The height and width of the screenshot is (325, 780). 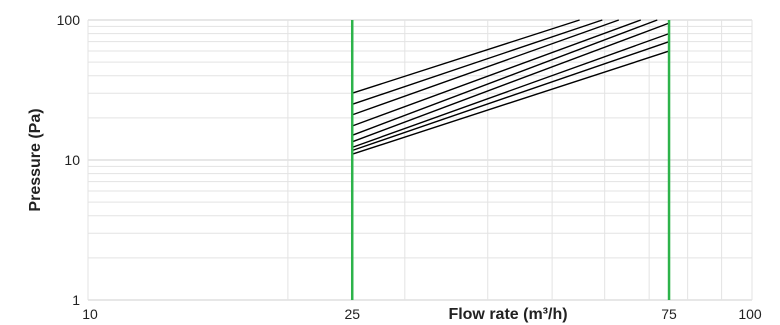 I want to click on y-tick-labels: 1 10 100, so click(x=69, y=160).